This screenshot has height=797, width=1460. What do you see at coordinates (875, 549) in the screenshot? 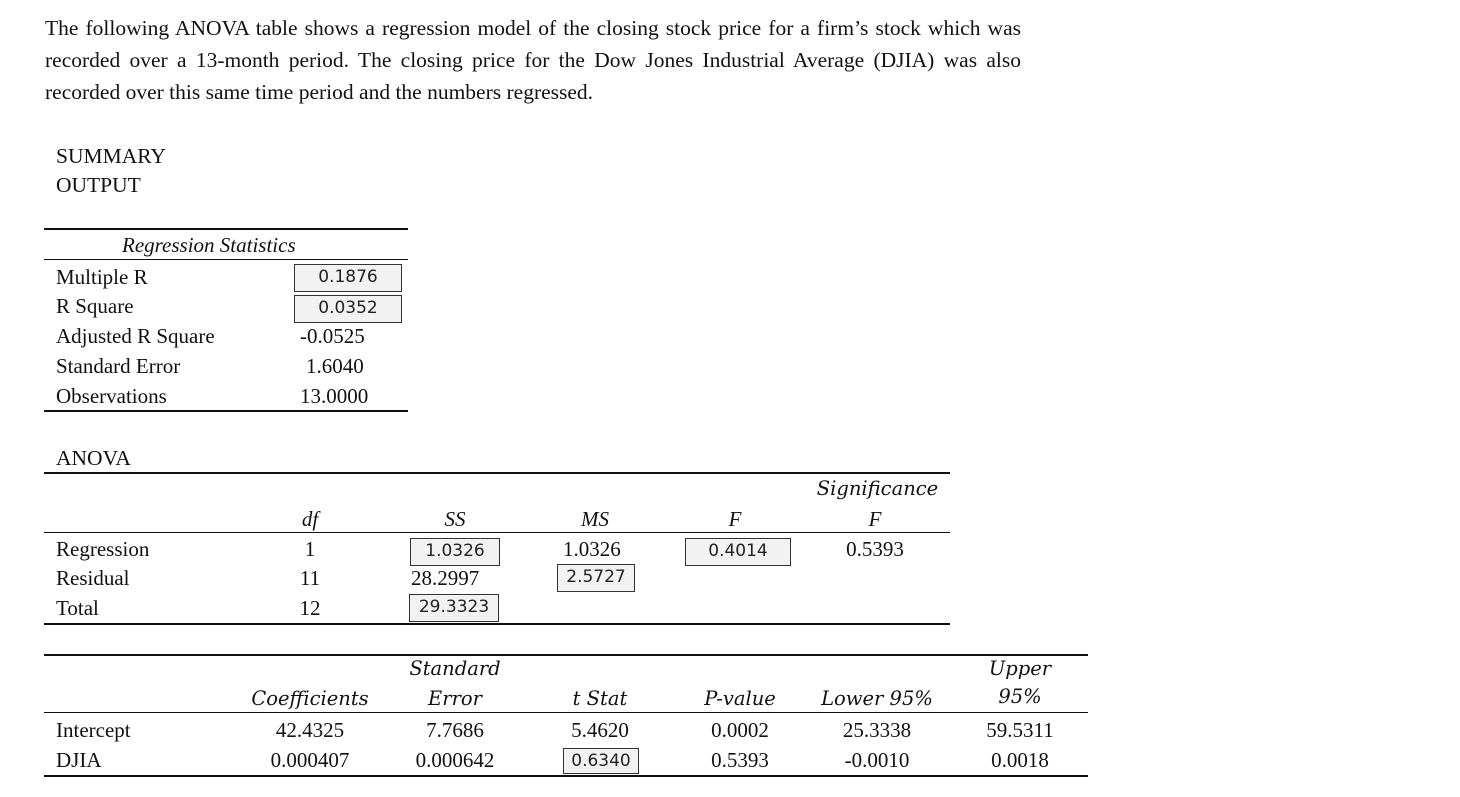
I see `anova-regression-significance: 0.5393` at bounding box center [875, 549].